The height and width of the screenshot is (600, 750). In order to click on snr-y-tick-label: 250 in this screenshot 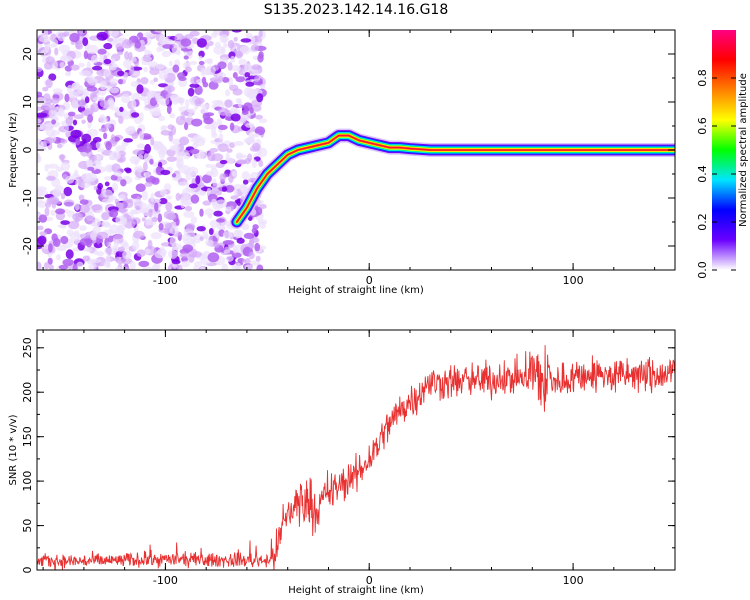, I will do `click(27, 347)`.